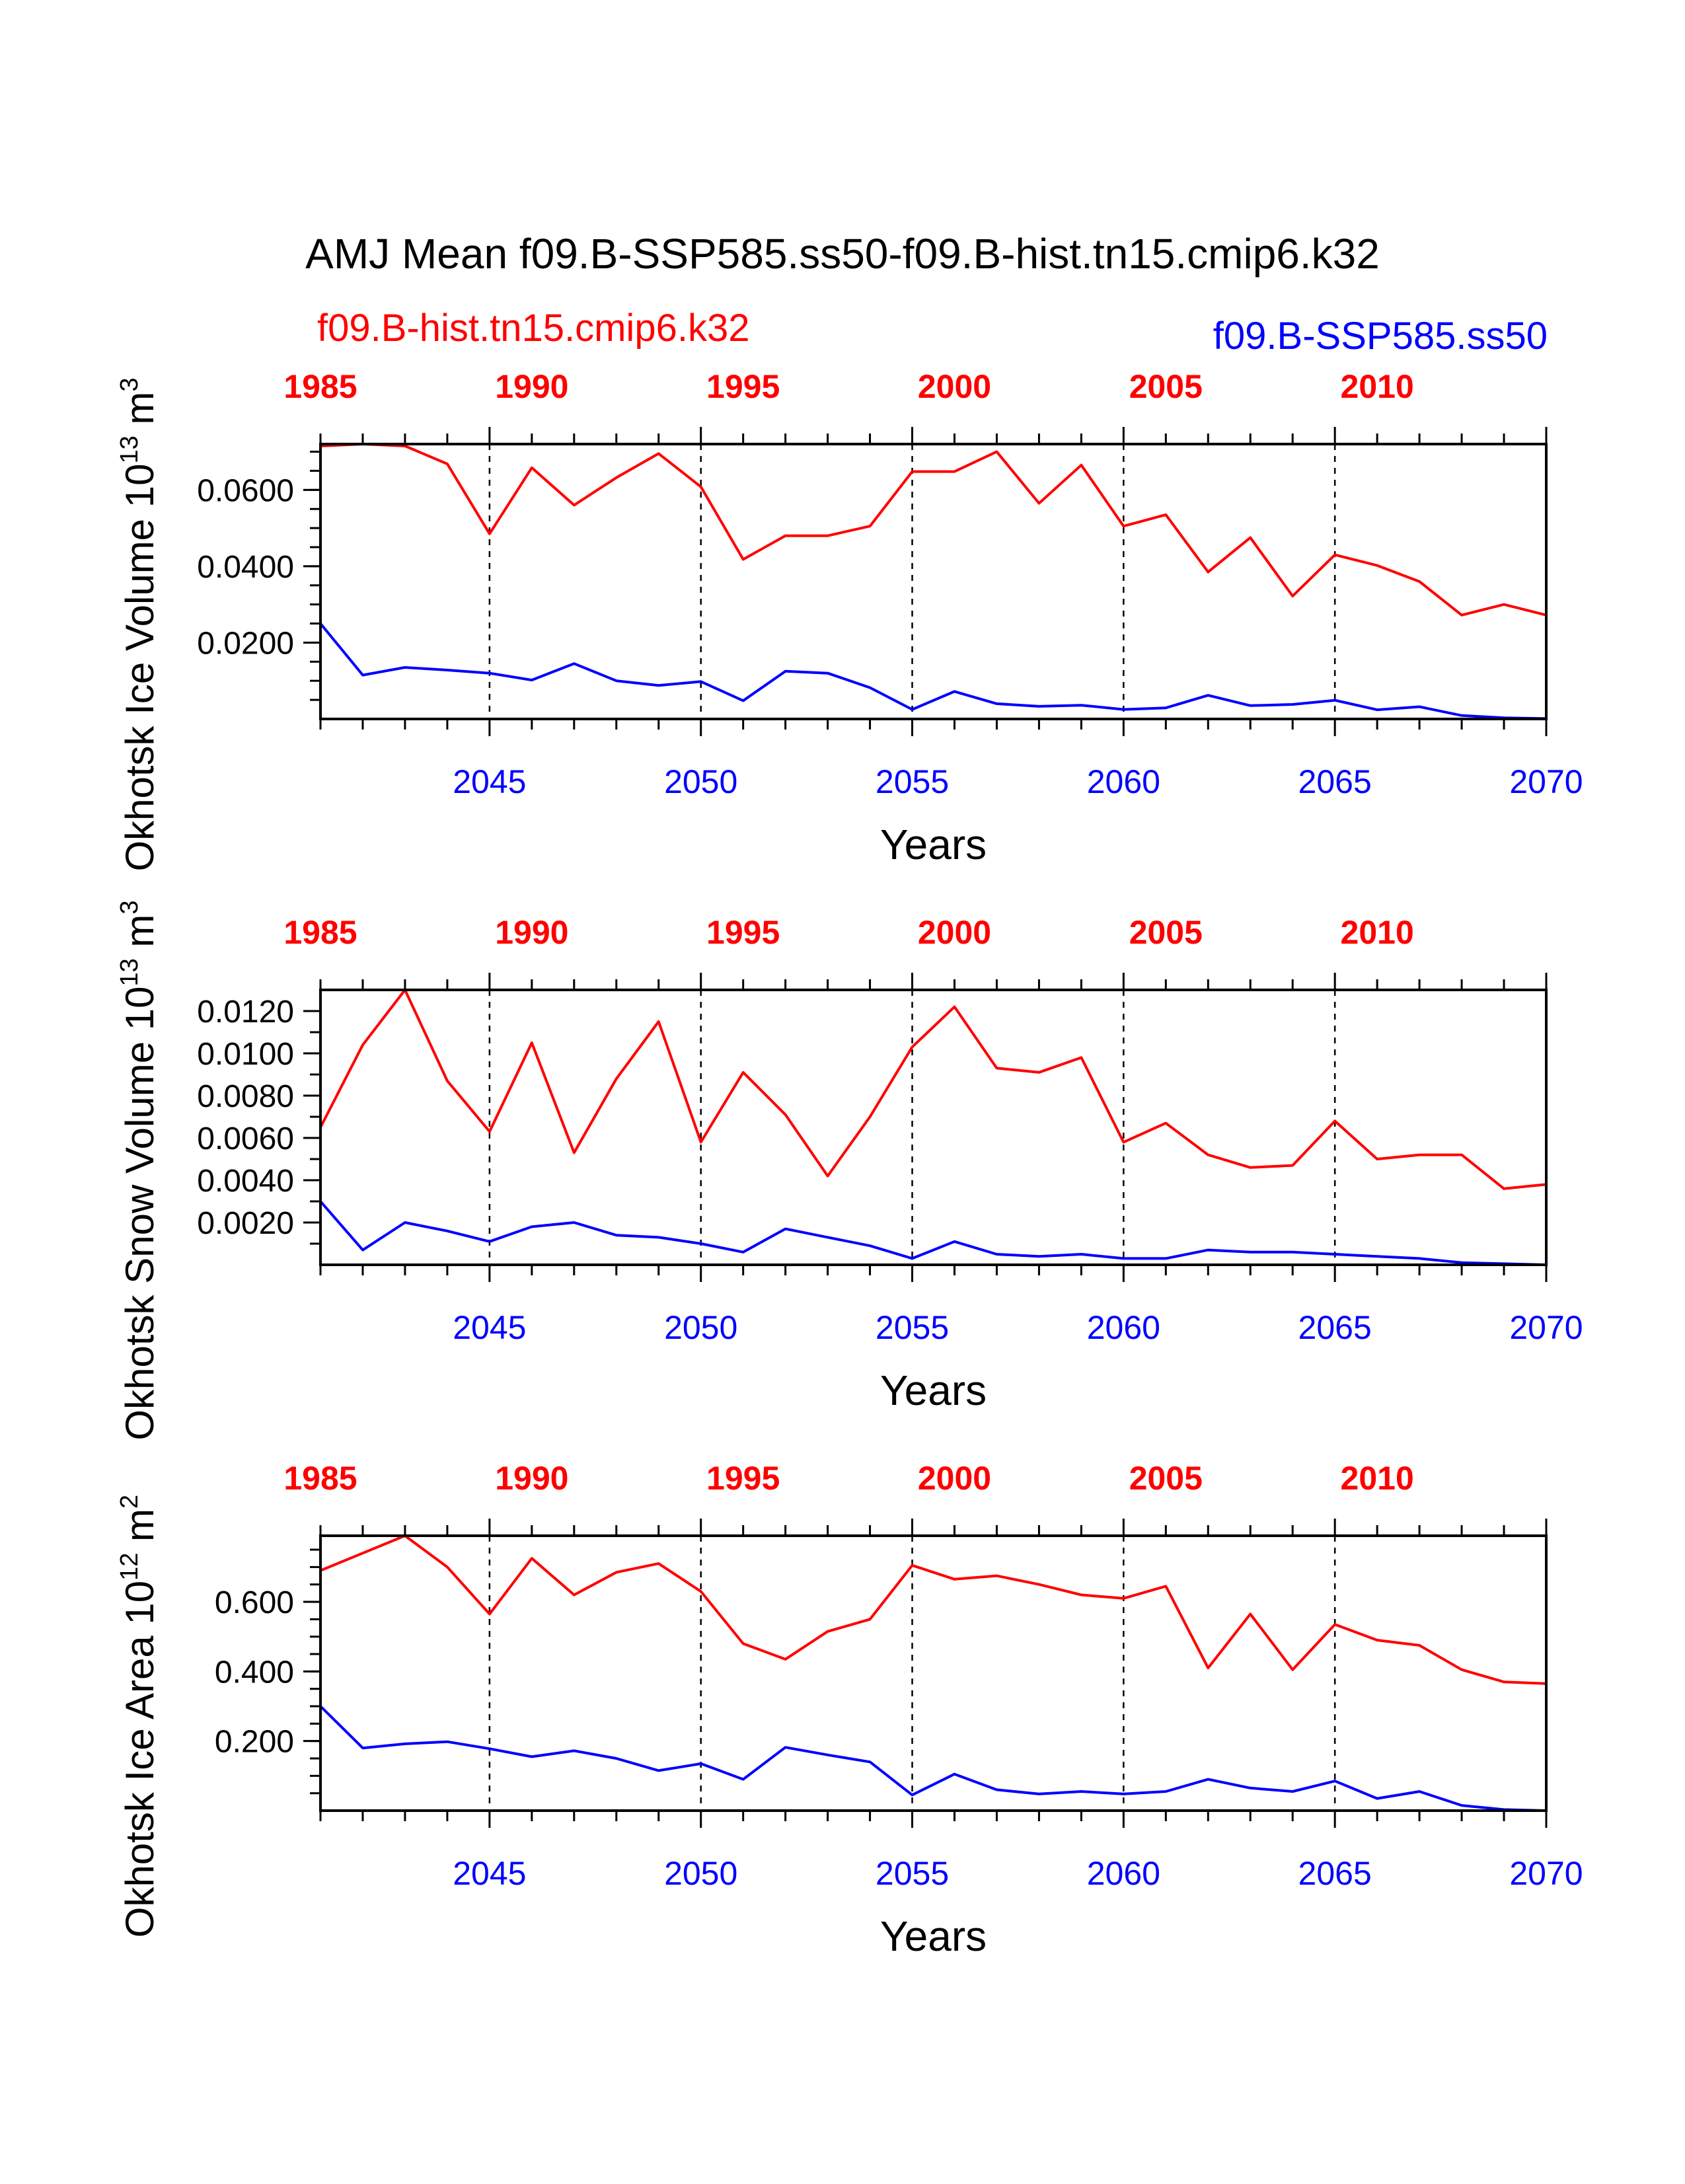  What do you see at coordinates (140, 1759) in the screenshot?
I see `y-axis-label-ylabel-main: Okhotsk Ice Area 10` at bounding box center [140, 1759].